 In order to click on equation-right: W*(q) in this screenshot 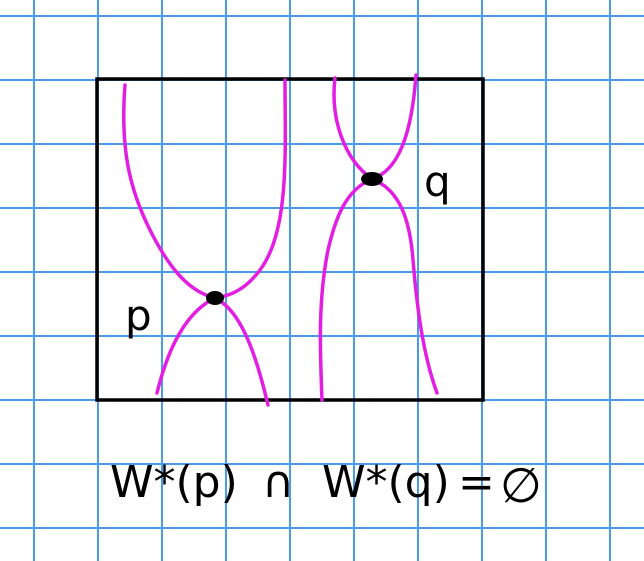, I will do `click(386, 482)`.